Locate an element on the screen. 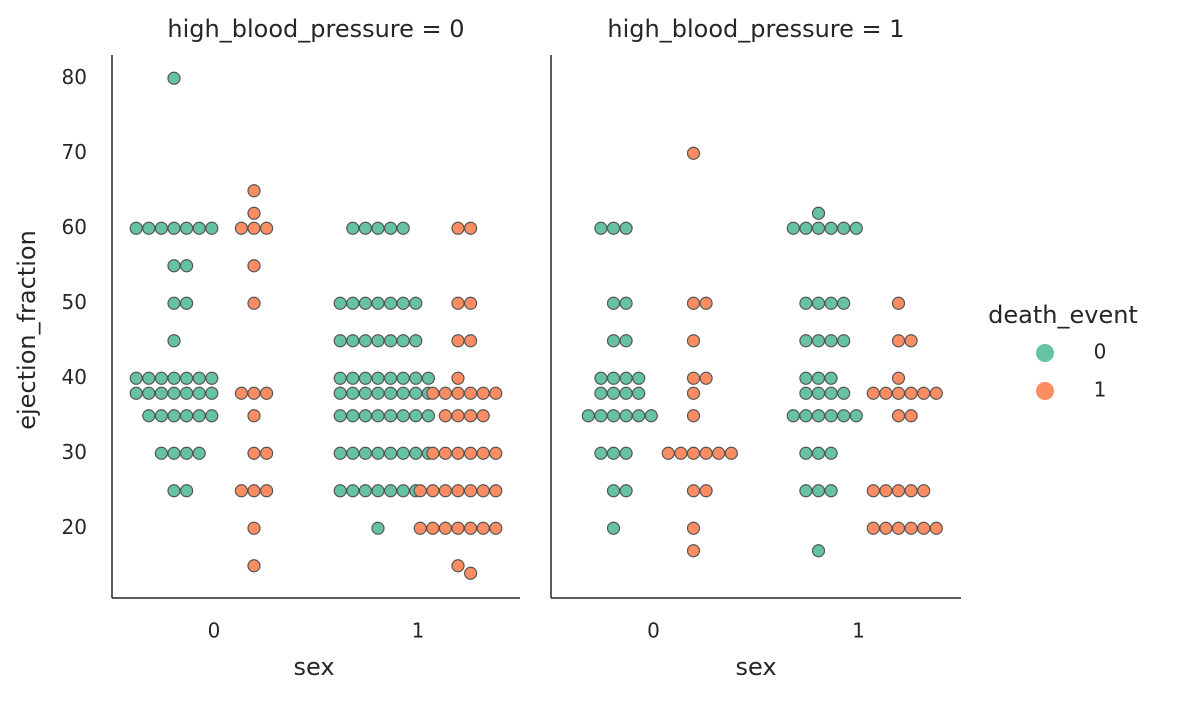 This screenshot has width=1188, height=710. legend-label: 0 is located at coordinates (1100, 352).